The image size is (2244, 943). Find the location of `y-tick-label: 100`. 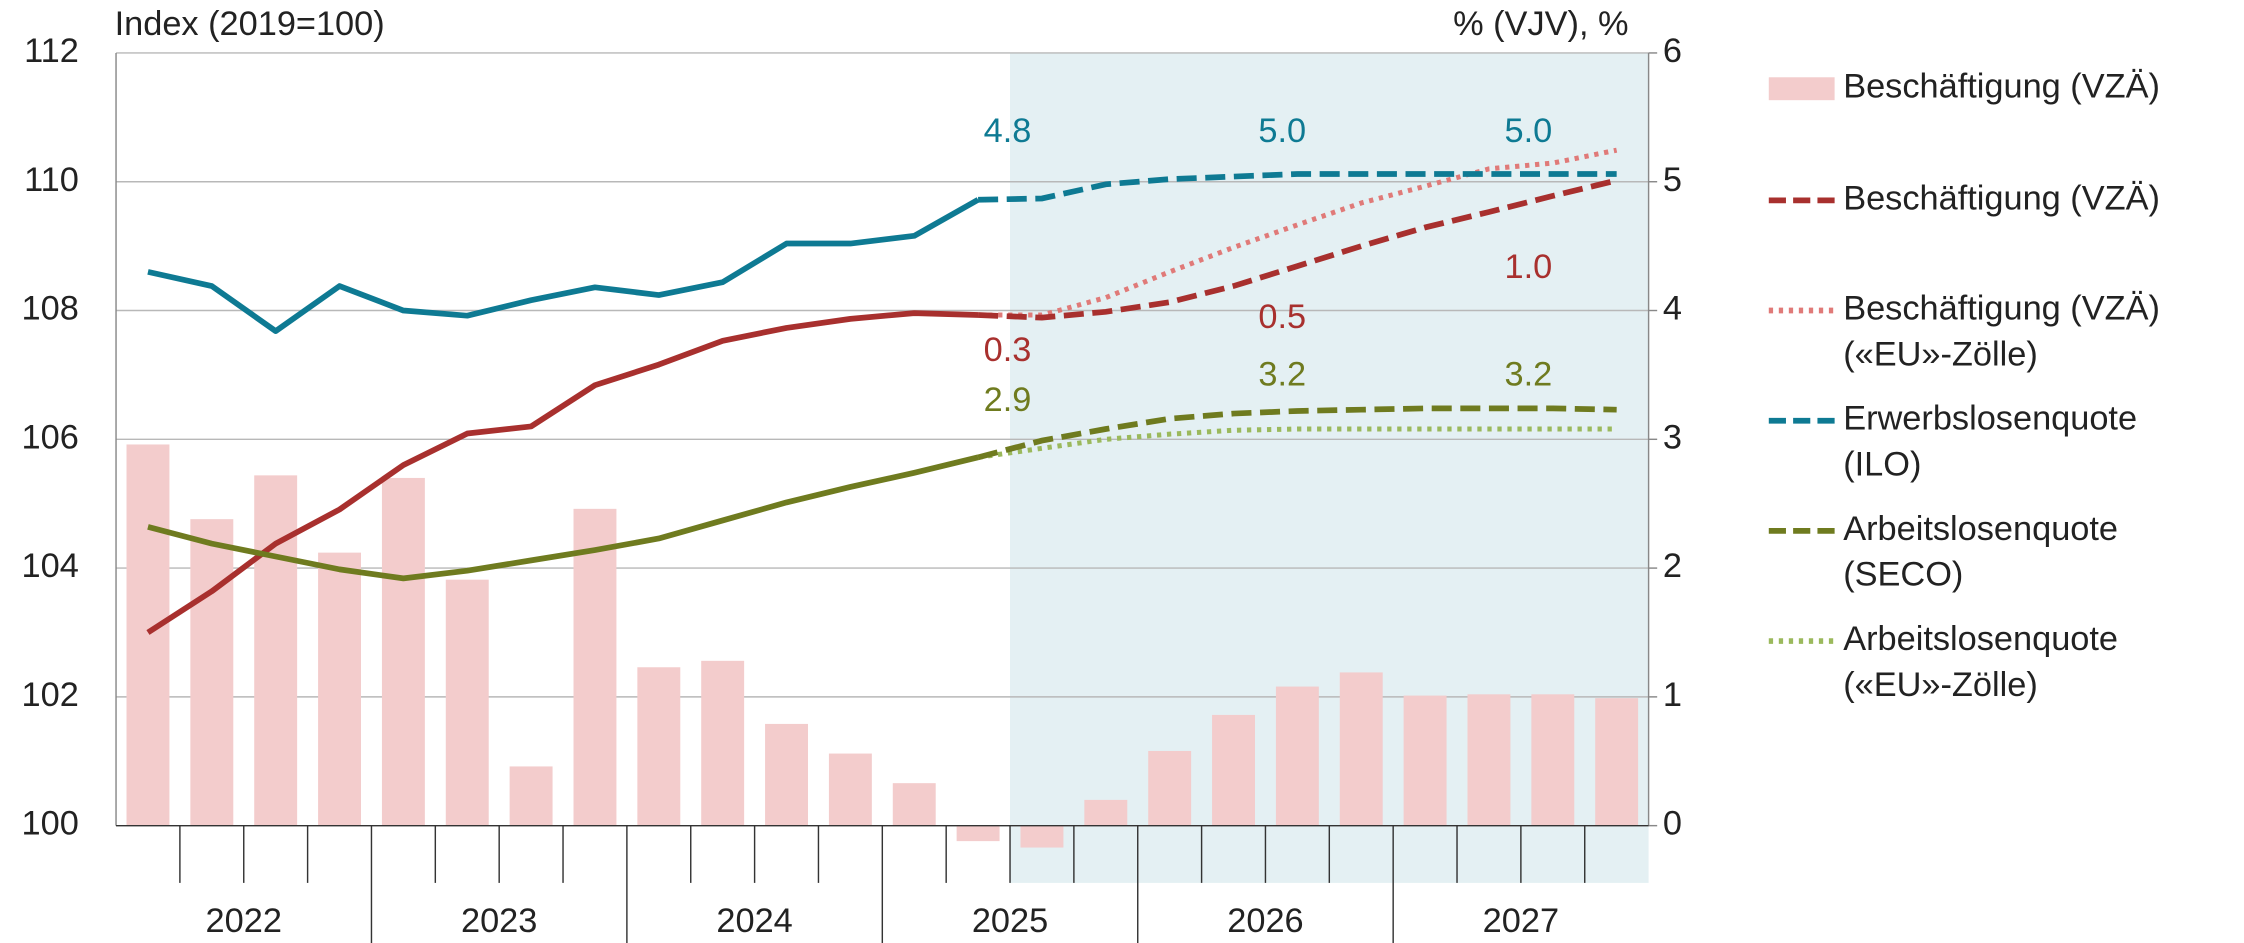

y-tick-label: 100 is located at coordinates (50, 824).